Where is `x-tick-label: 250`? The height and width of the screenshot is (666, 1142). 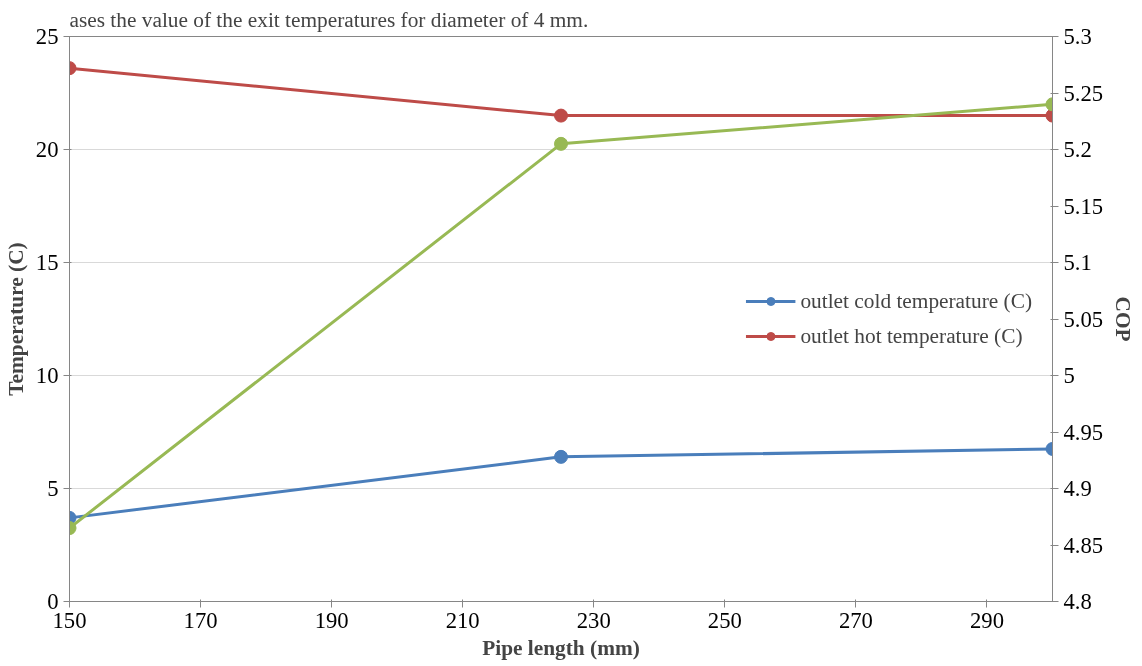 x-tick-label: 250 is located at coordinates (724, 620).